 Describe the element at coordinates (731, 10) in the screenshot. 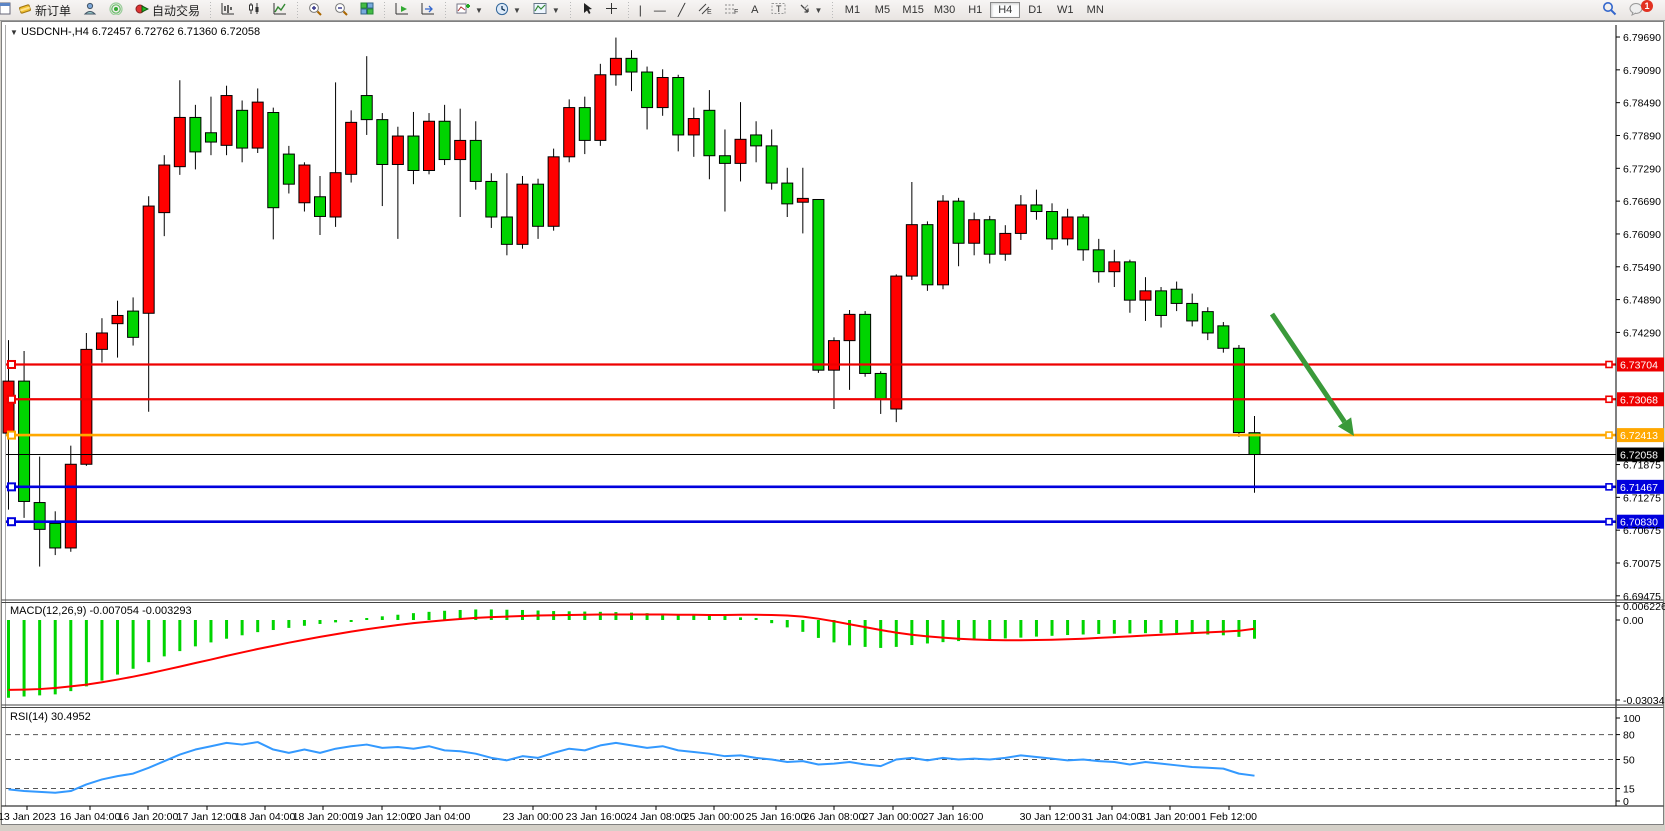

I see `fibonacci-button: F` at that location.